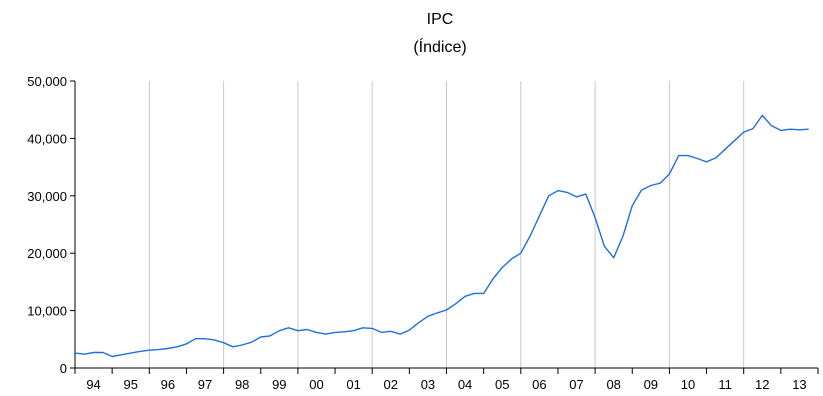 This screenshot has height=396, width=823. I want to click on x-tick-label: 03, so click(428, 384).